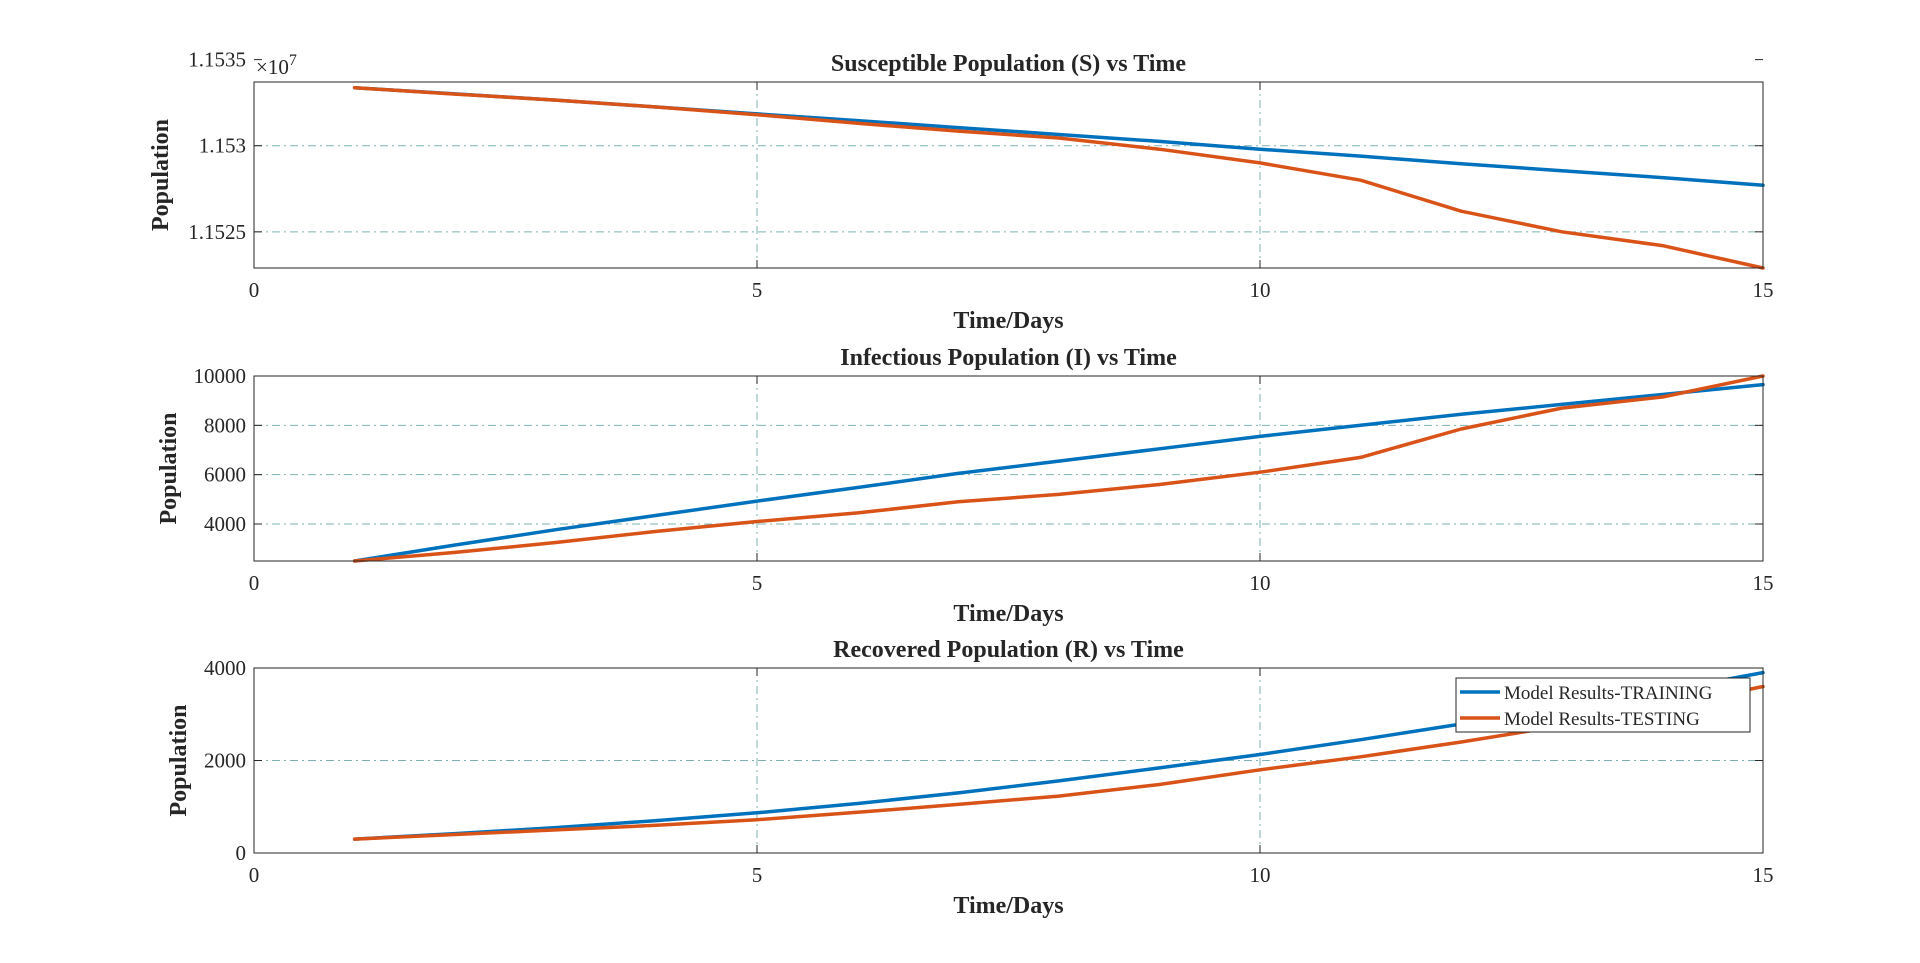 Image resolution: width=1920 pixels, height=963 pixels. What do you see at coordinates (217, 232) in the screenshot?
I see `y-tick-label: 1.1525` at bounding box center [217, 232].